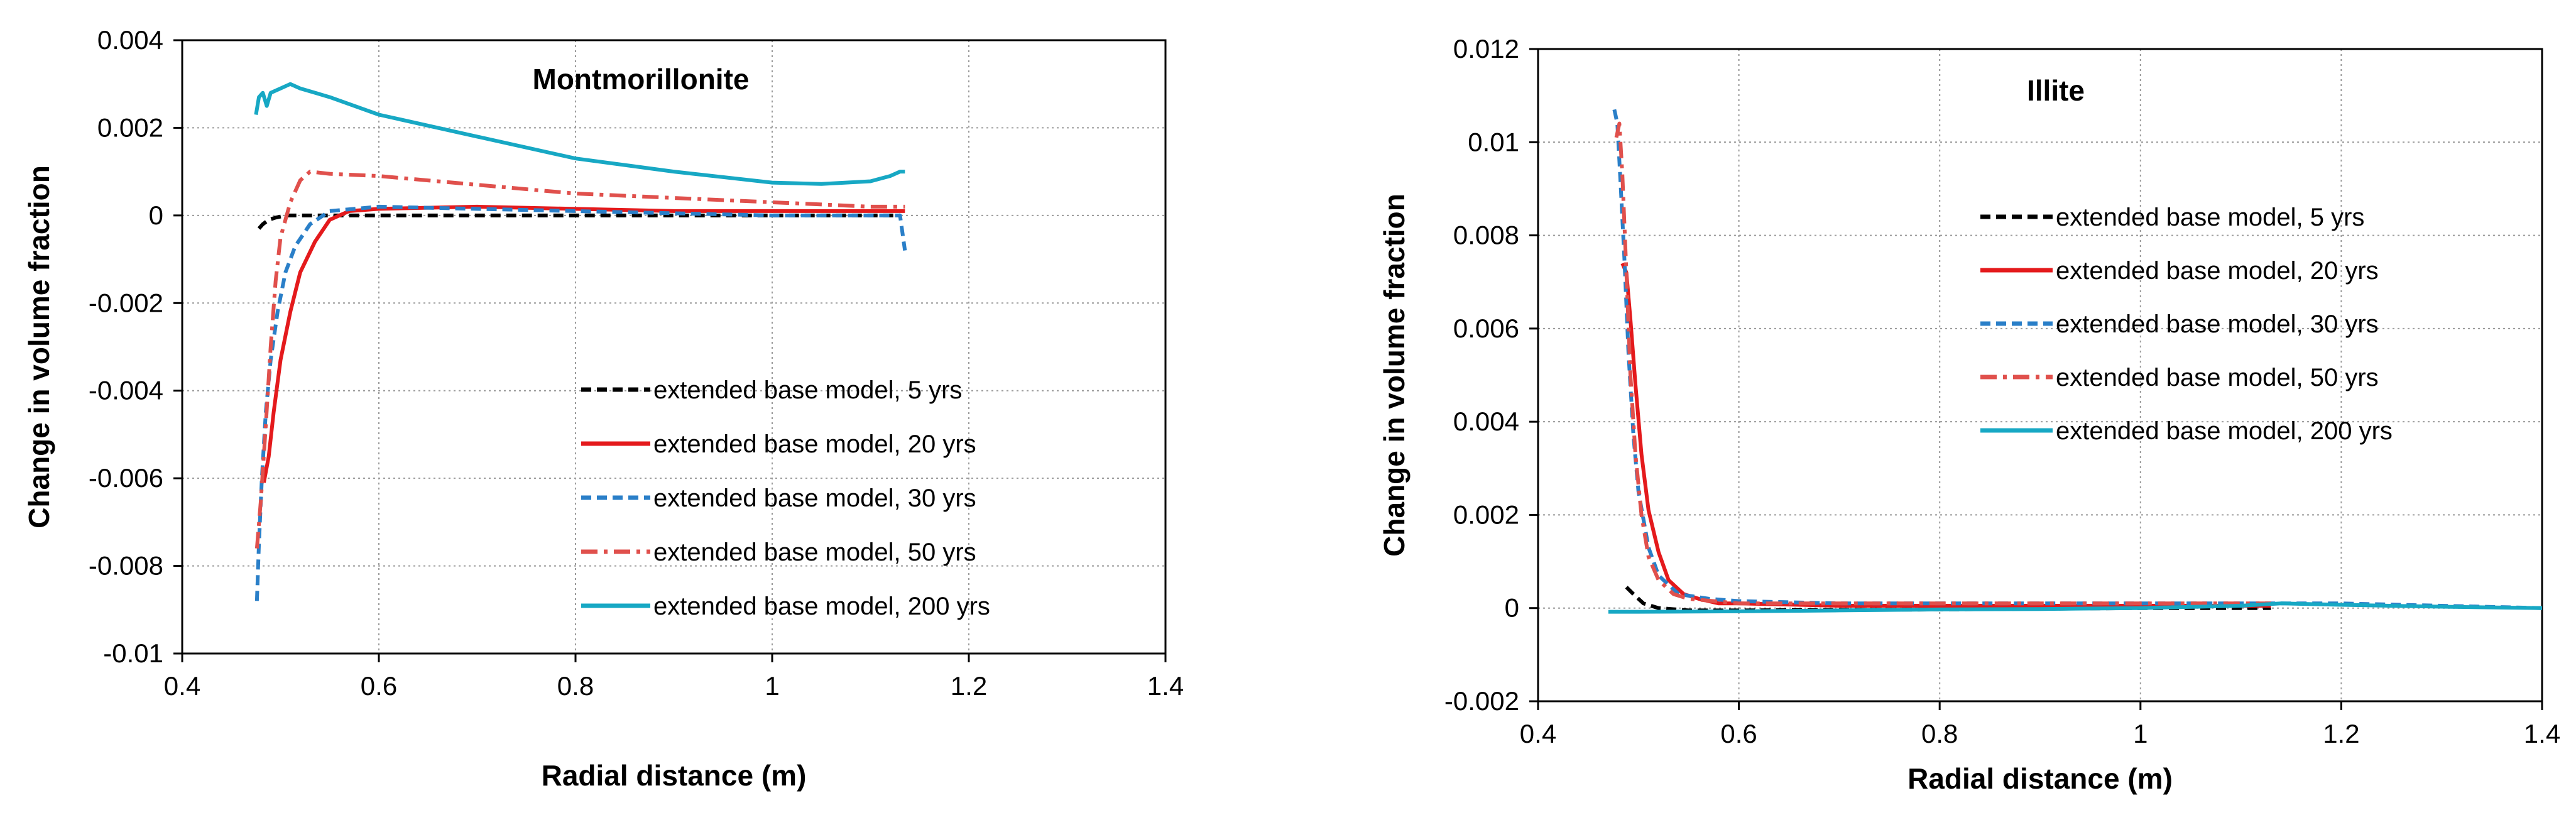  Describe the element at coordinates (815, 444) in the screenshot. I see `chart-0-legend-label-1: extended base model, 20 yrs` at that location.